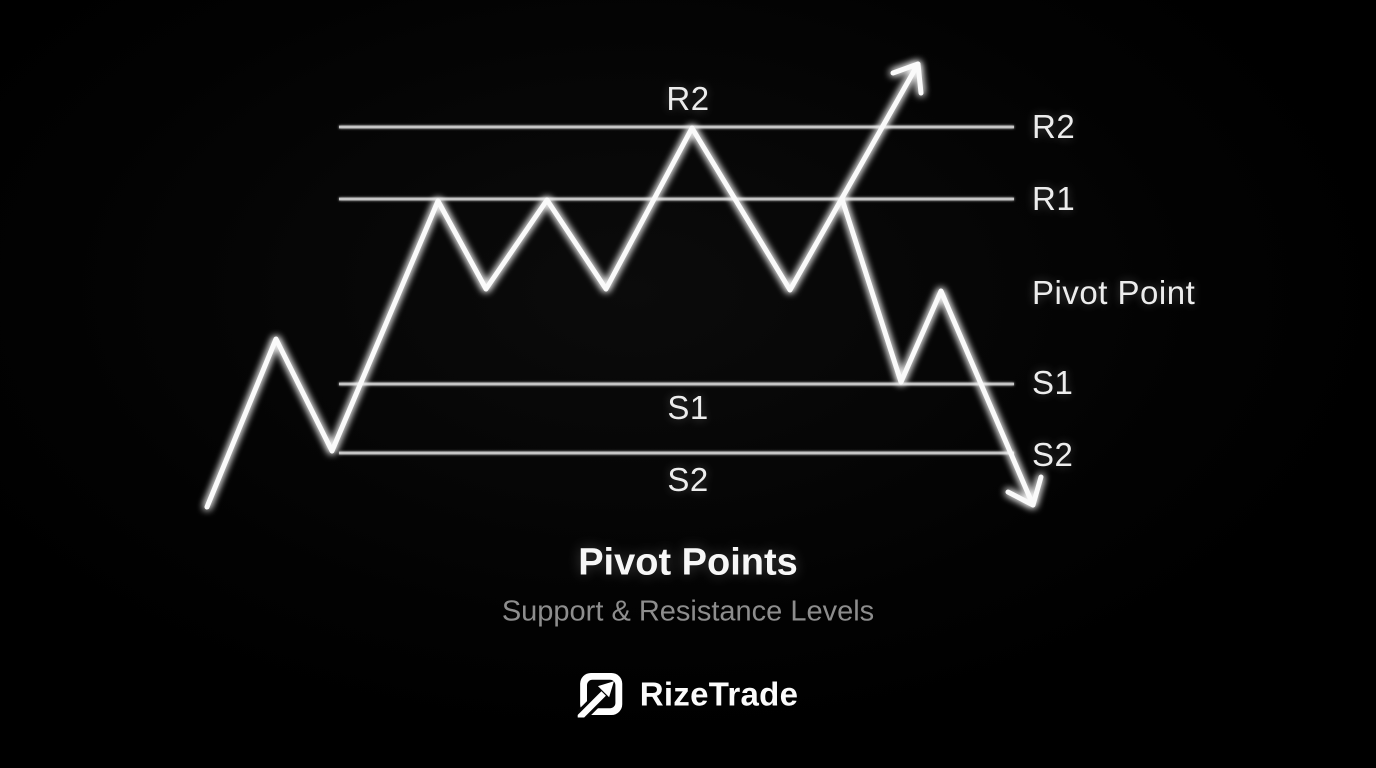  What do you see at coordinates (937, 352) in the screenshot?
I see `breakdown-zigzag-line` at bounding box center [937, 352].